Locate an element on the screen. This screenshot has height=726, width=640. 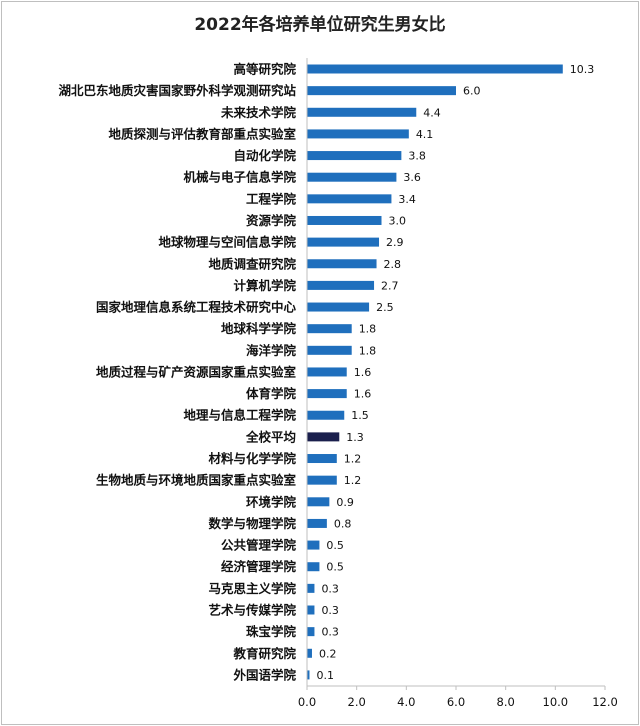
data-label: 4.1 is located at coordinates (425, 134).